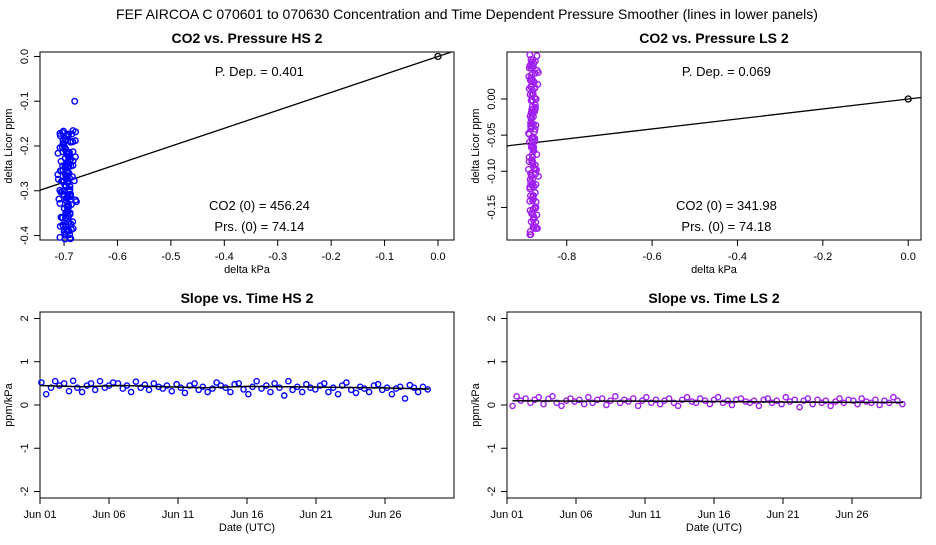 This screenshot has height=545, width=936. I want to click on slope-hs-x-tick-label: Jun 06, so click(108, 515).